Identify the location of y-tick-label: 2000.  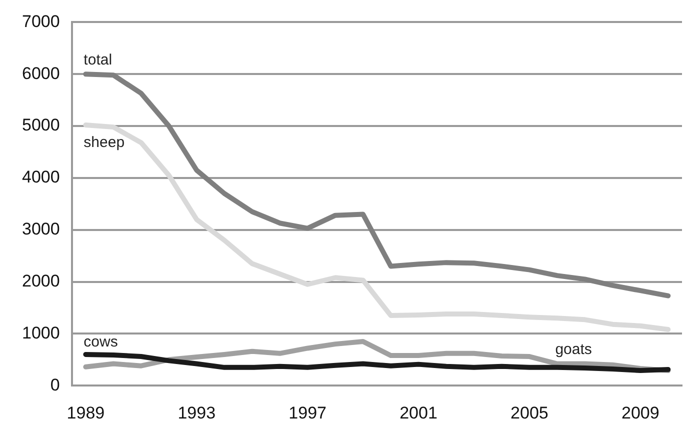
(41, 280).